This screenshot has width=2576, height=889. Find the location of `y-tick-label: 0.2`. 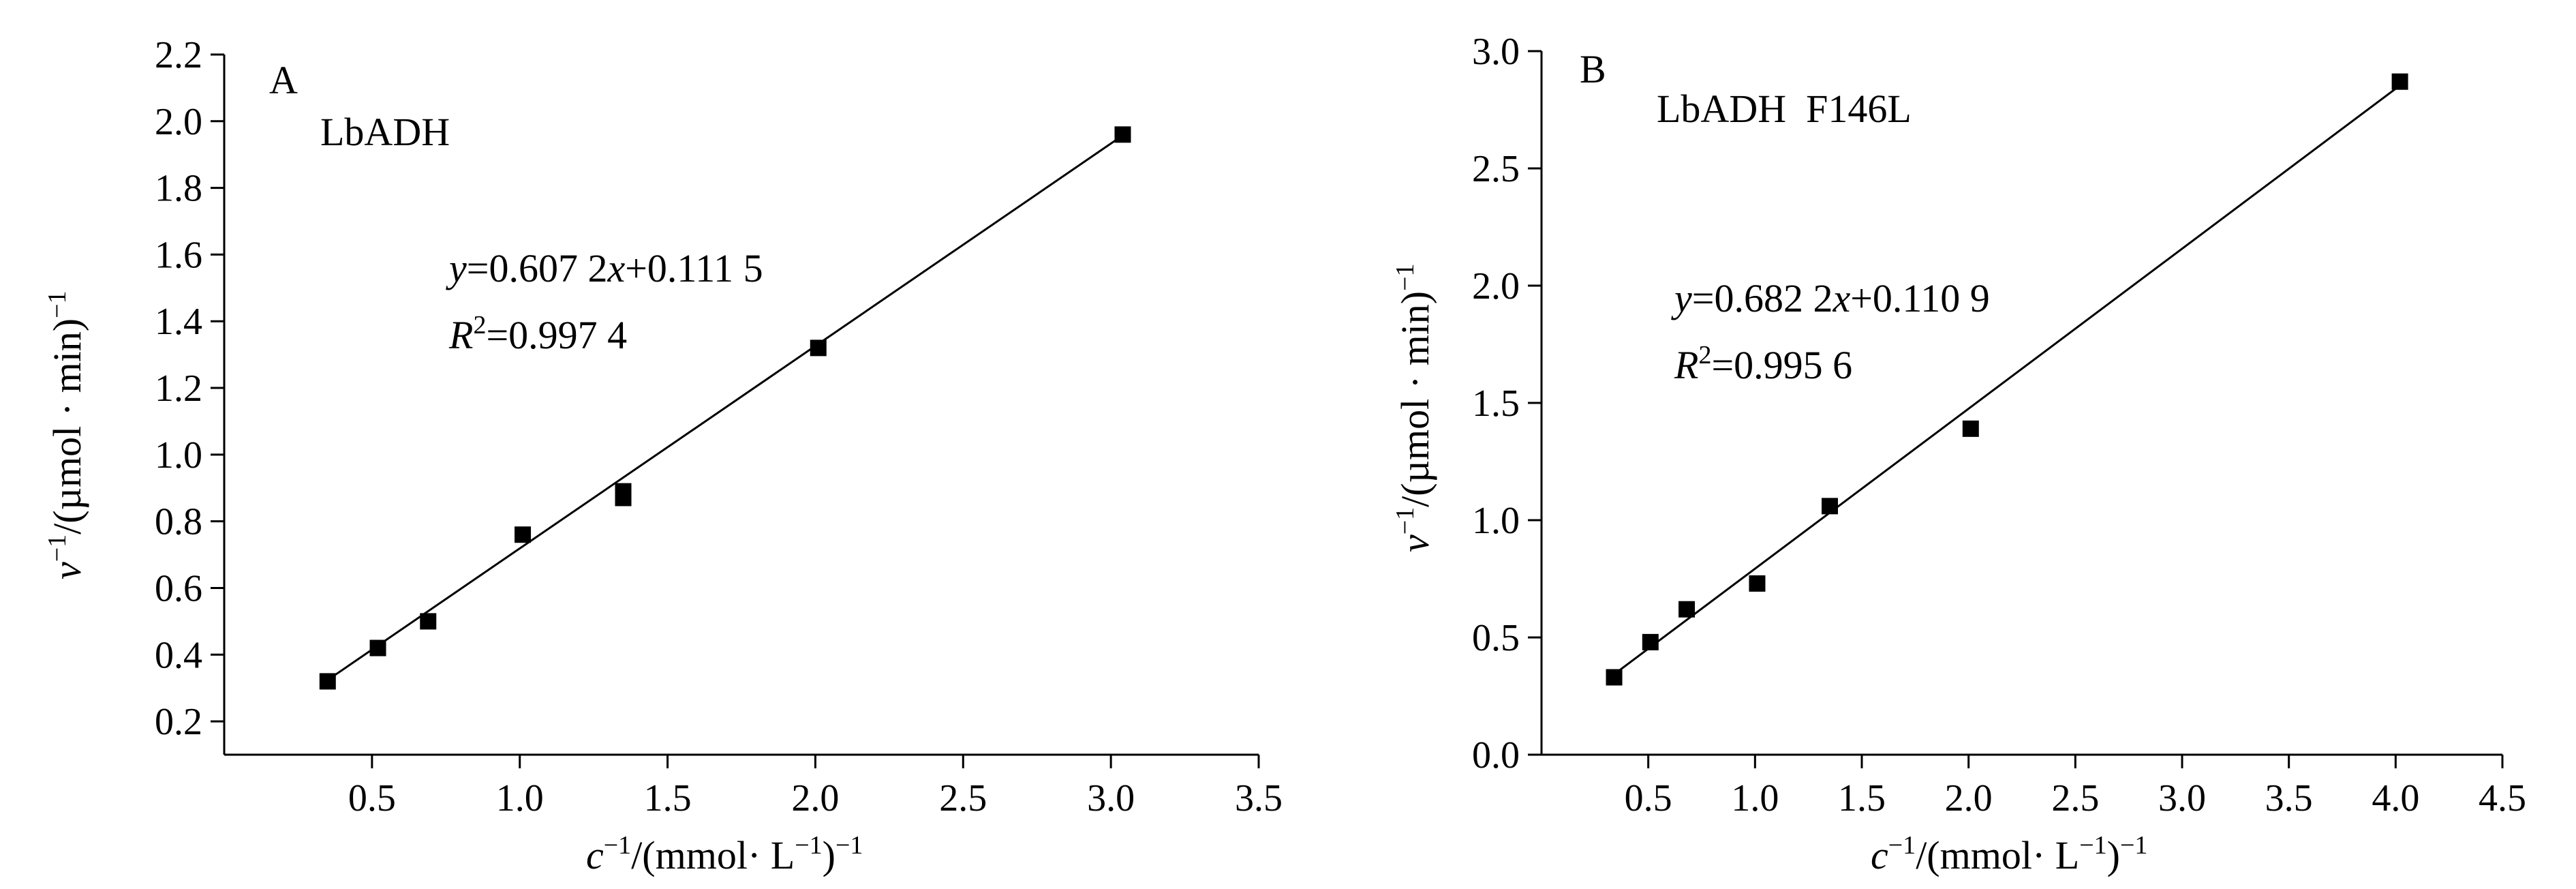

y-tick-label: 0.2 is located at coordinates (179, 722).